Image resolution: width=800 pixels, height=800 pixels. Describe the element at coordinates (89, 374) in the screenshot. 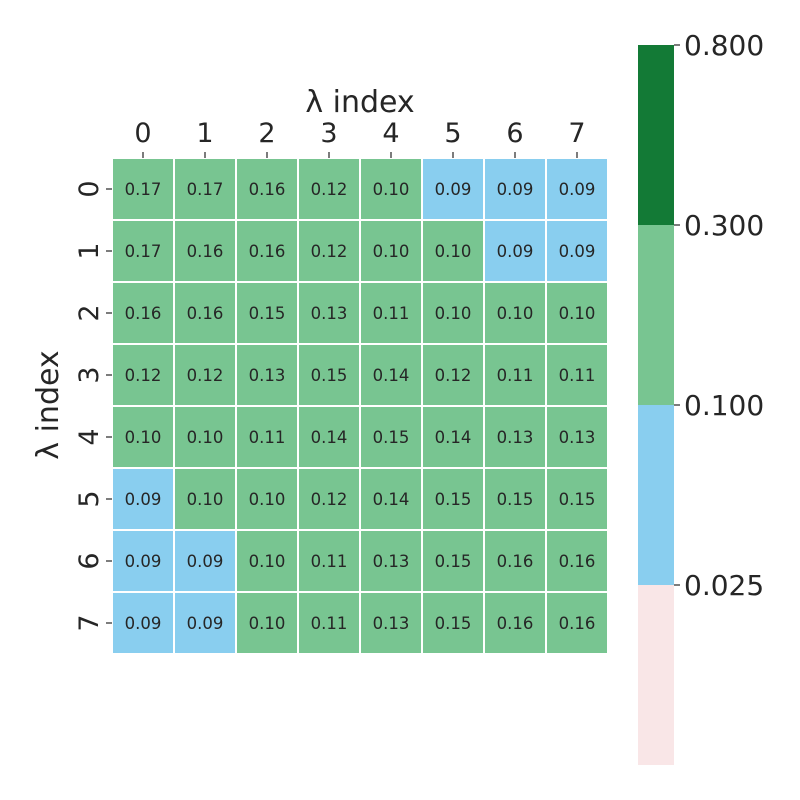

I see `y-tick-label: 3` at that location.